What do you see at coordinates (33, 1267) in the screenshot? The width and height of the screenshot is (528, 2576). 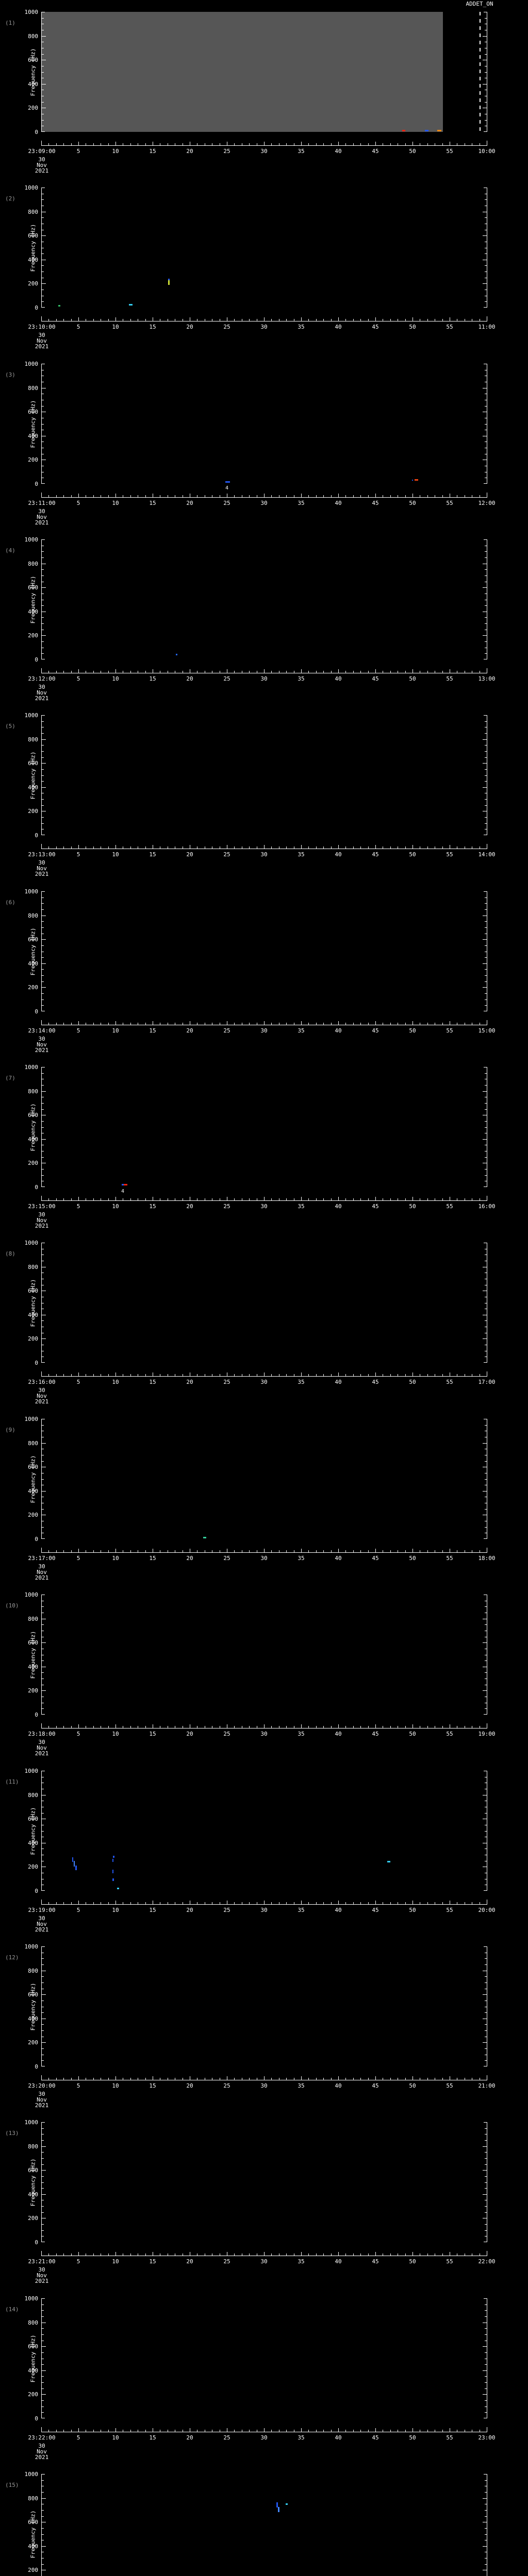 I see `y-tick-label: 800` at bounding box center [33, 1267].